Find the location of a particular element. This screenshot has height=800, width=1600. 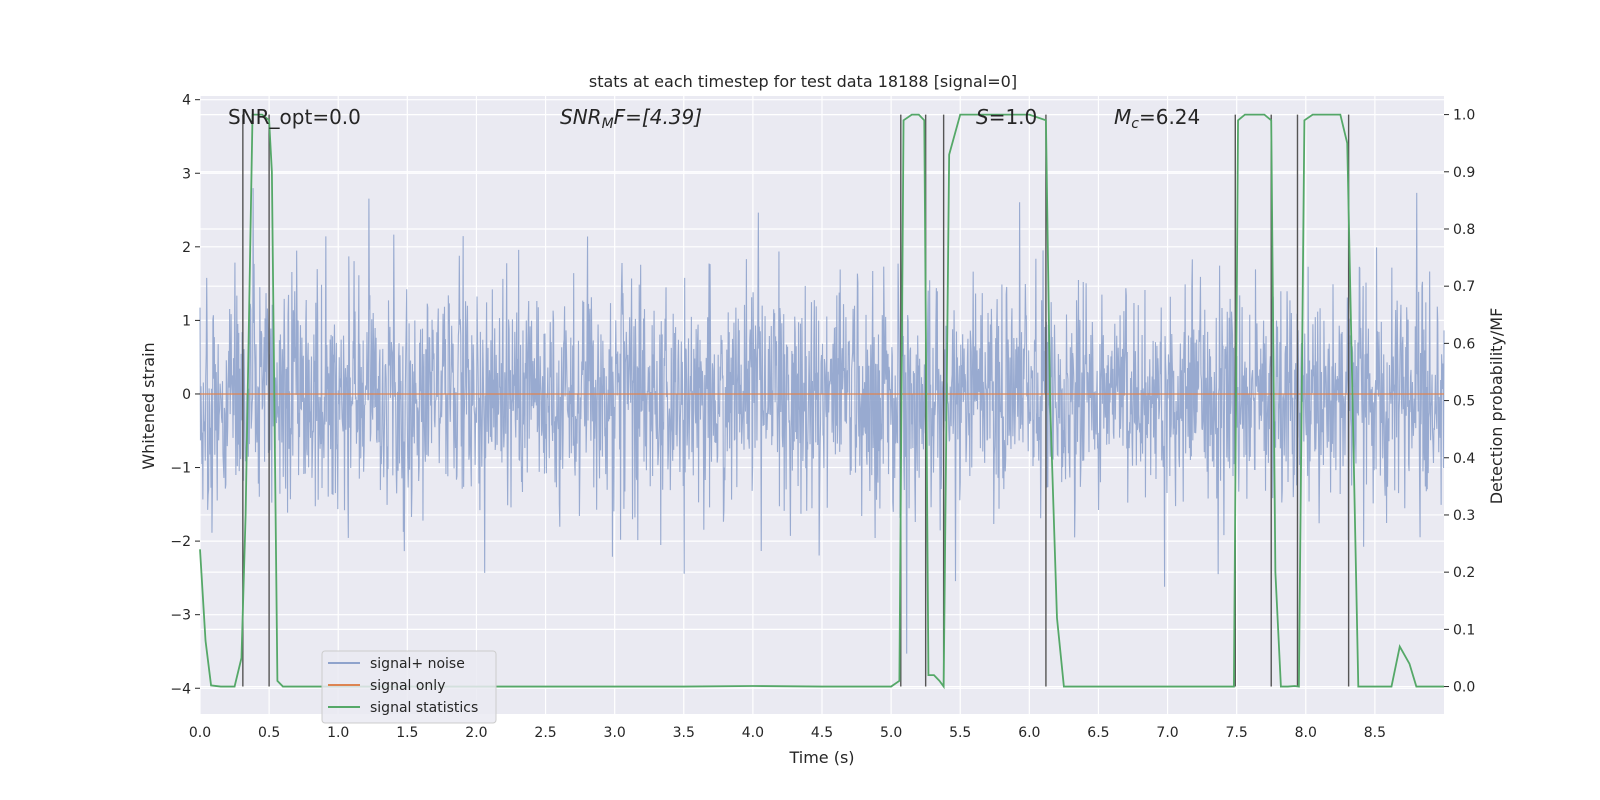

x-tick-label: 3.0 is located at coordinates (615, 733).